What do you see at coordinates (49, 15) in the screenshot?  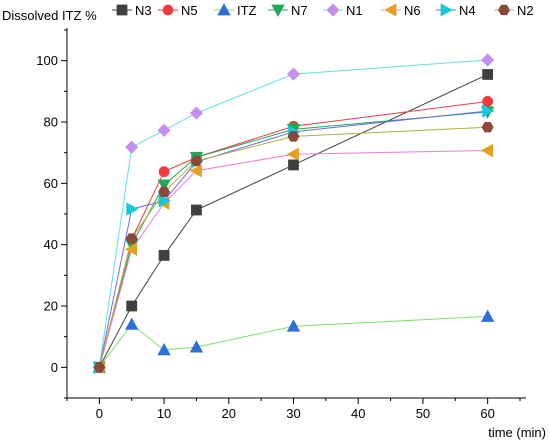 I see `y-axis-title: Dissolved ITZ %` at bounding box center [49, 15].